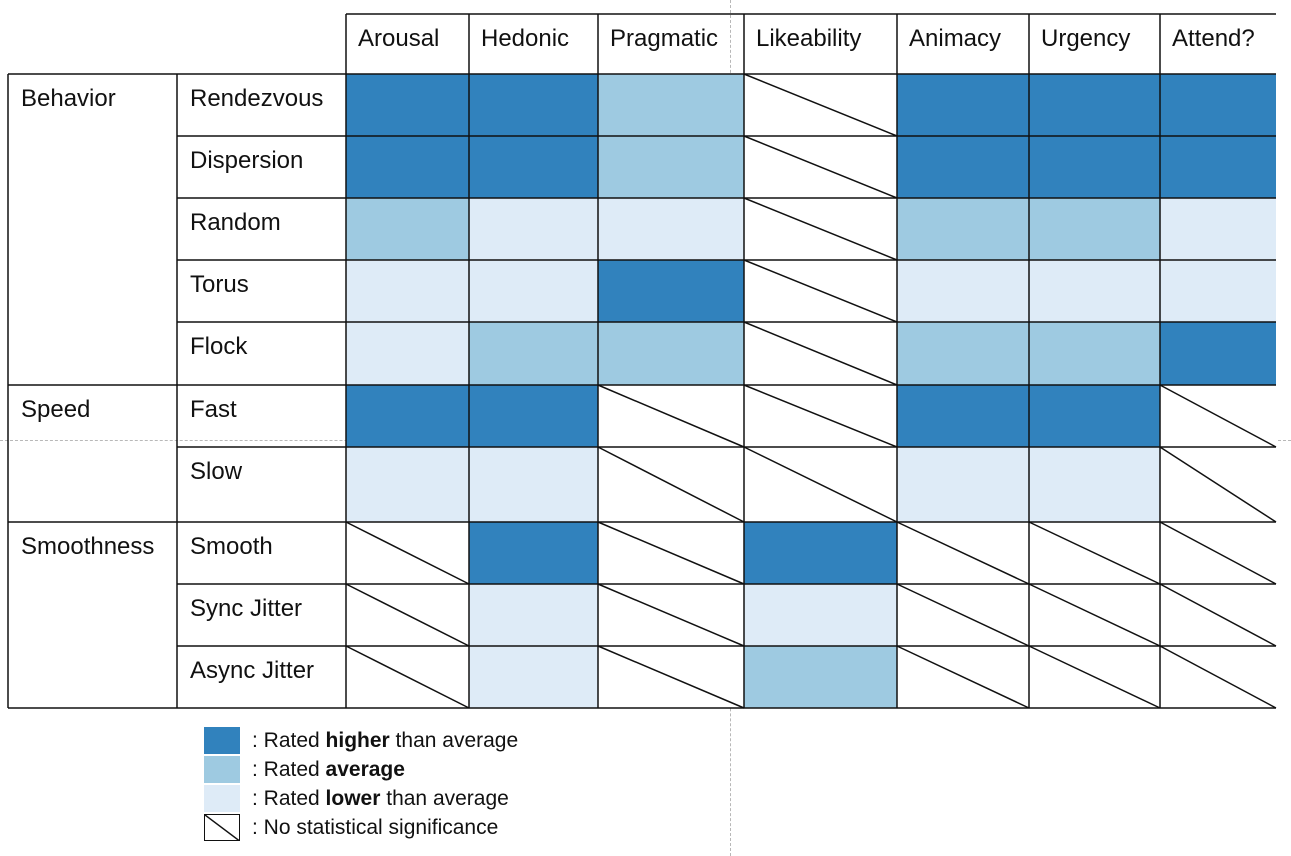 Image resolution: width=1291 pixels, height=856 pixels. I want to click on cell-fast-animacy-high, so click(963, 416).